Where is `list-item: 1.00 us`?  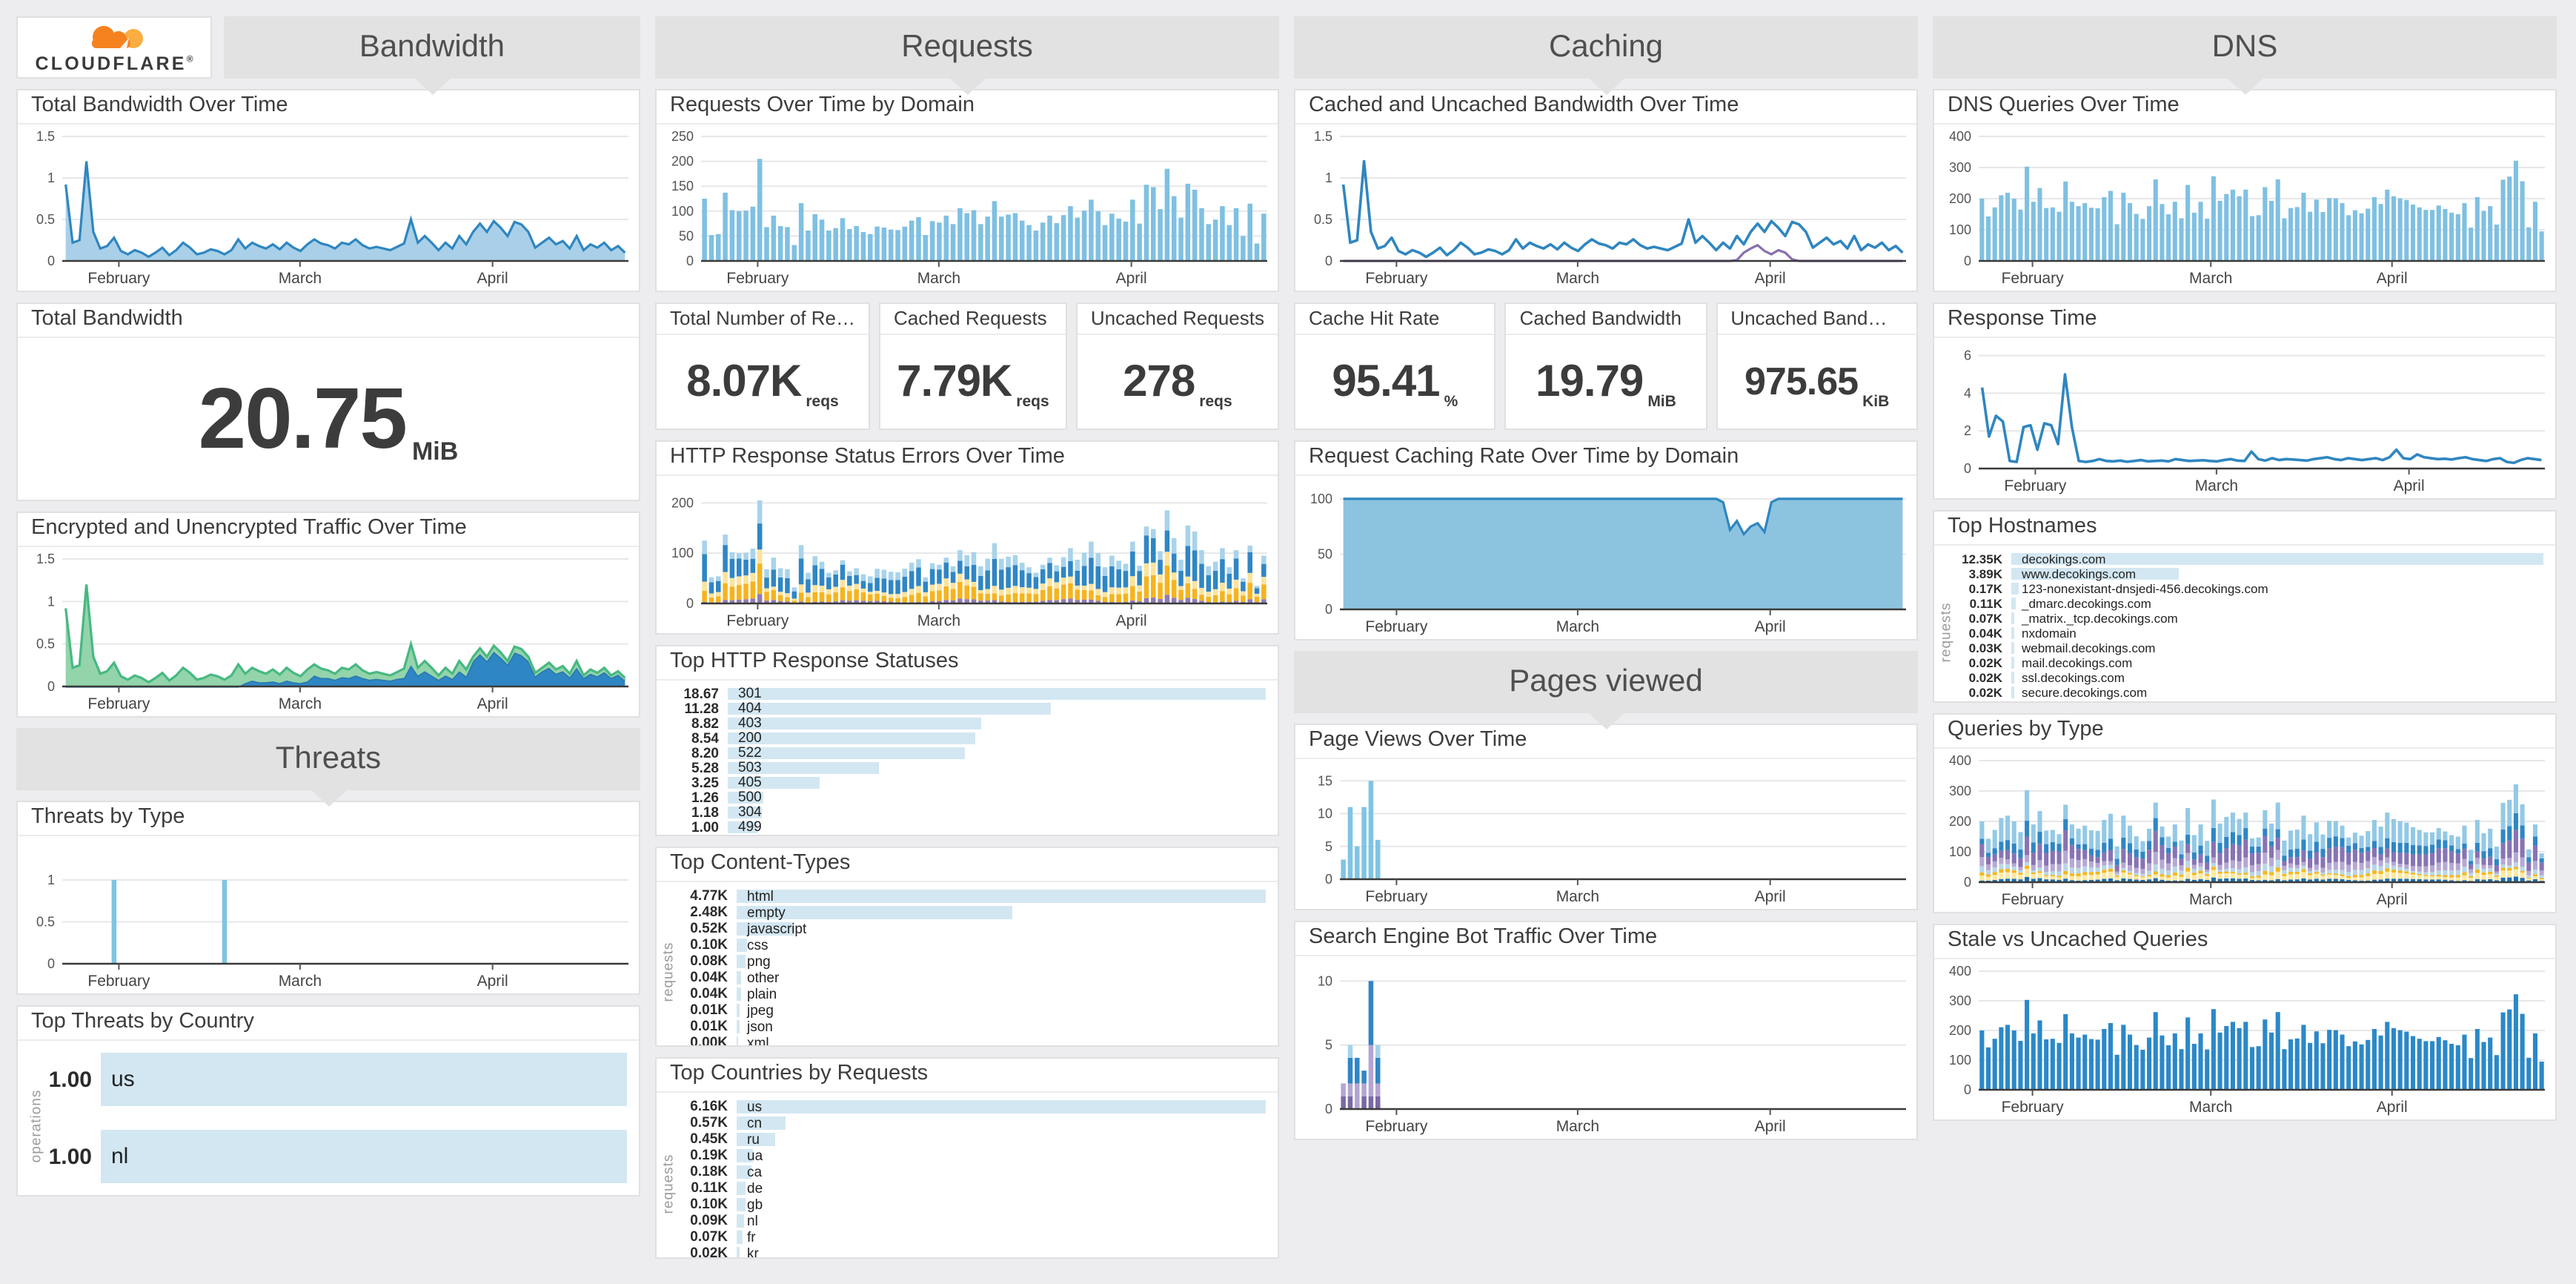 list-item: 1.00 us is located at coordinates (324, 1079).